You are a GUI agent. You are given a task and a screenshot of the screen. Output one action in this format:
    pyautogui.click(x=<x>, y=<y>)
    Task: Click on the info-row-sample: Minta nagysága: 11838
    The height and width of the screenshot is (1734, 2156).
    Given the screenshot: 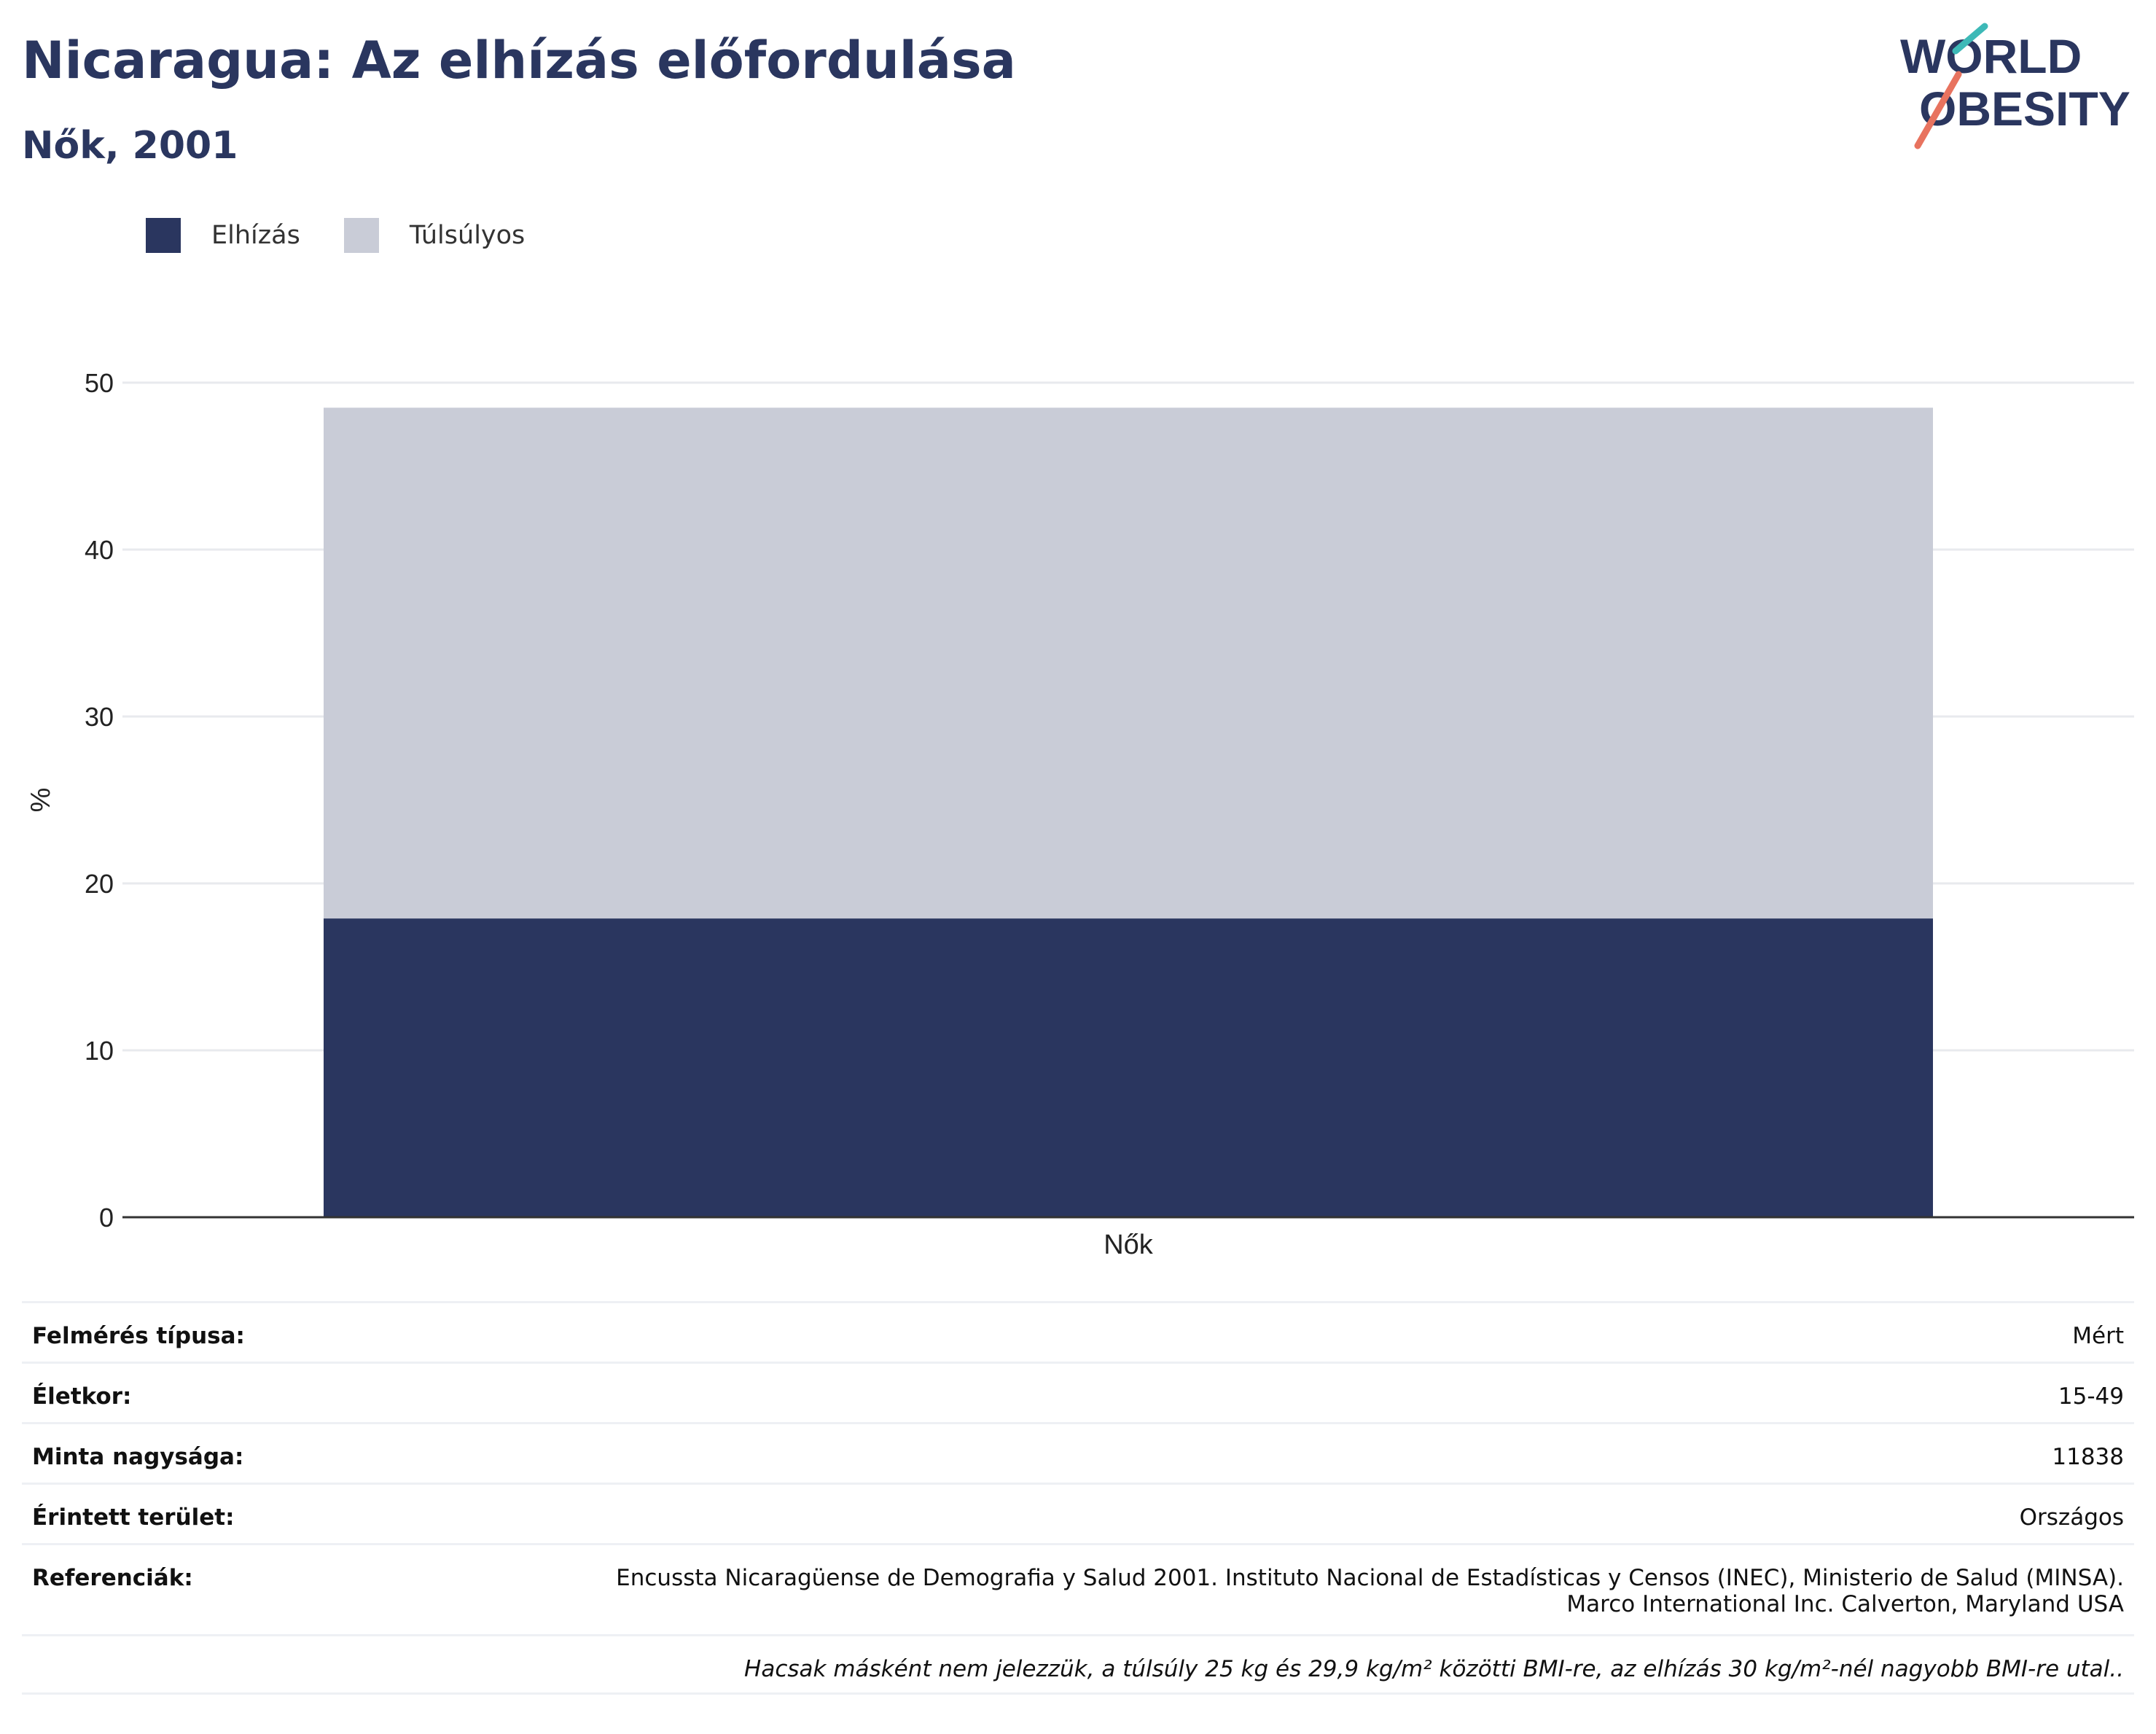 What is the action you would take?
    pyautogui.click(x=1078, y=1452)
    